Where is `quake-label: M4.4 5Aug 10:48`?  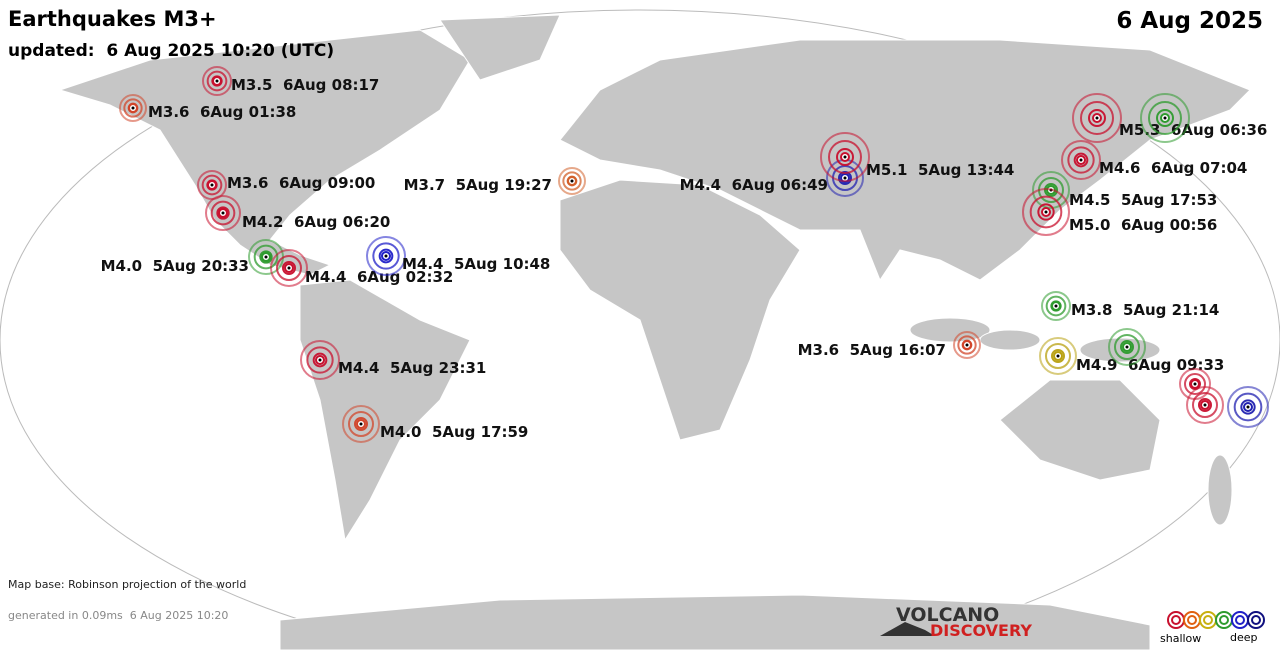
quake-label: M4.4 5Aug 10:48 is located at coordinates (476, 264).